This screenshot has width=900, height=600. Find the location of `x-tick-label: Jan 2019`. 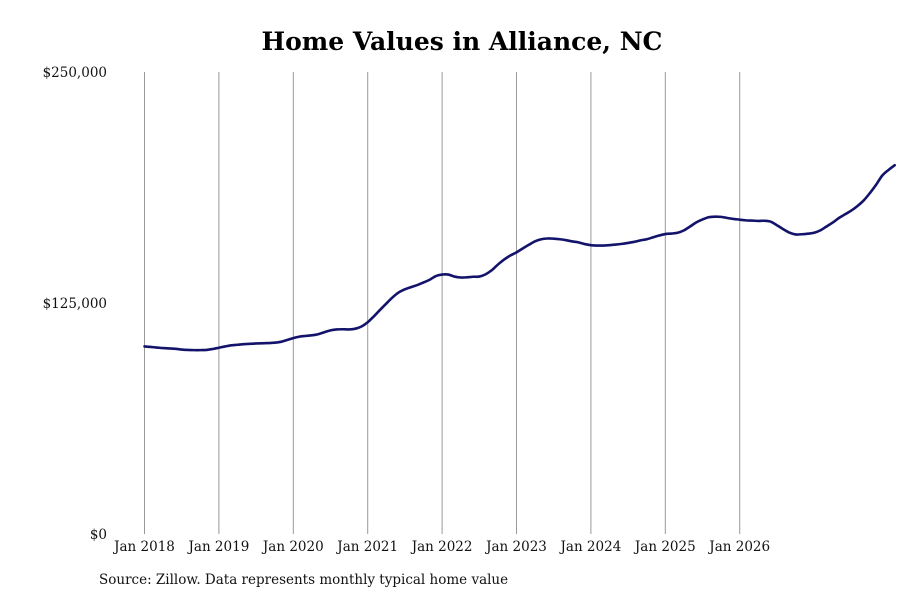

x-tick-label: Jan 2019 is located at coordinates (217, 547).